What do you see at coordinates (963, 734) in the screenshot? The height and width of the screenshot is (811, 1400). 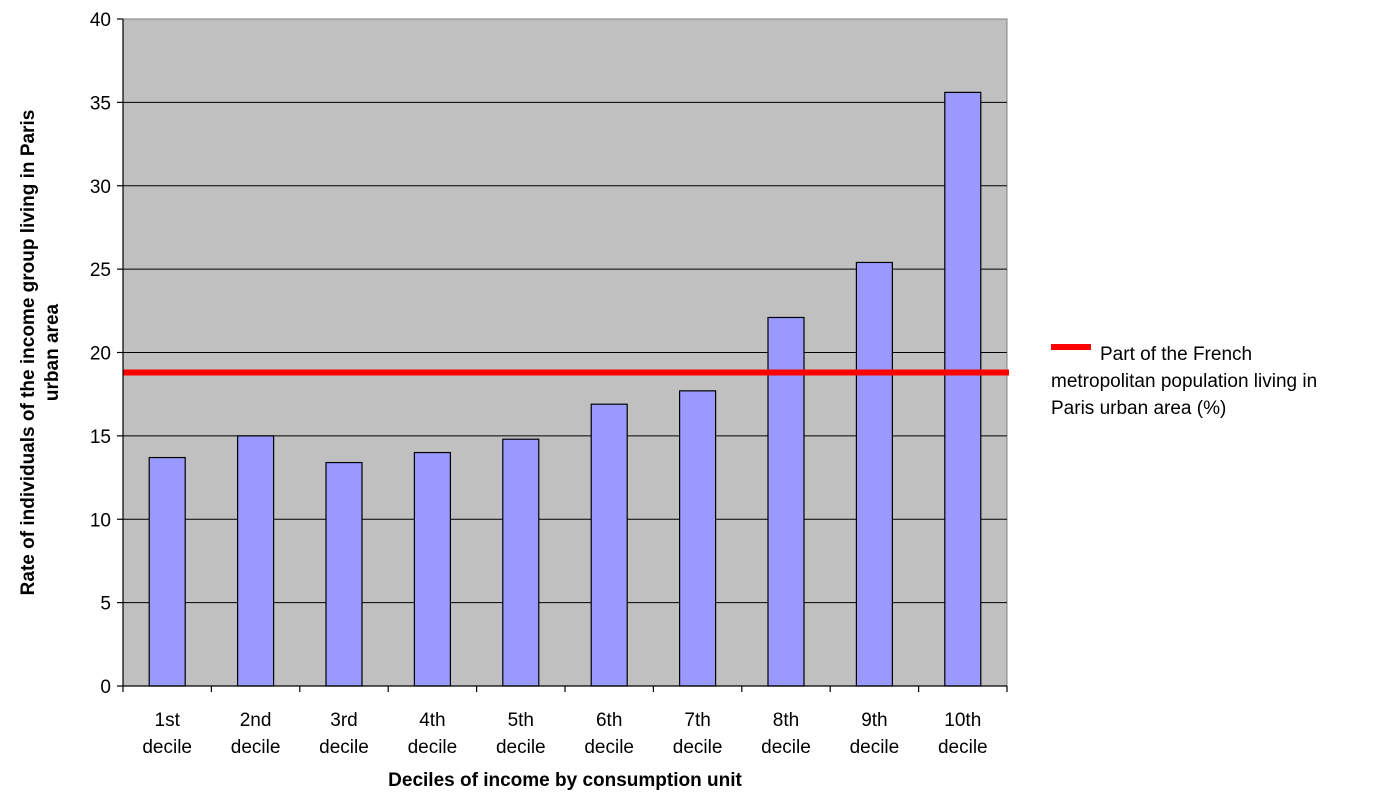 I see `x-tick-label: 10th decile` at bounding box center [963, 734].